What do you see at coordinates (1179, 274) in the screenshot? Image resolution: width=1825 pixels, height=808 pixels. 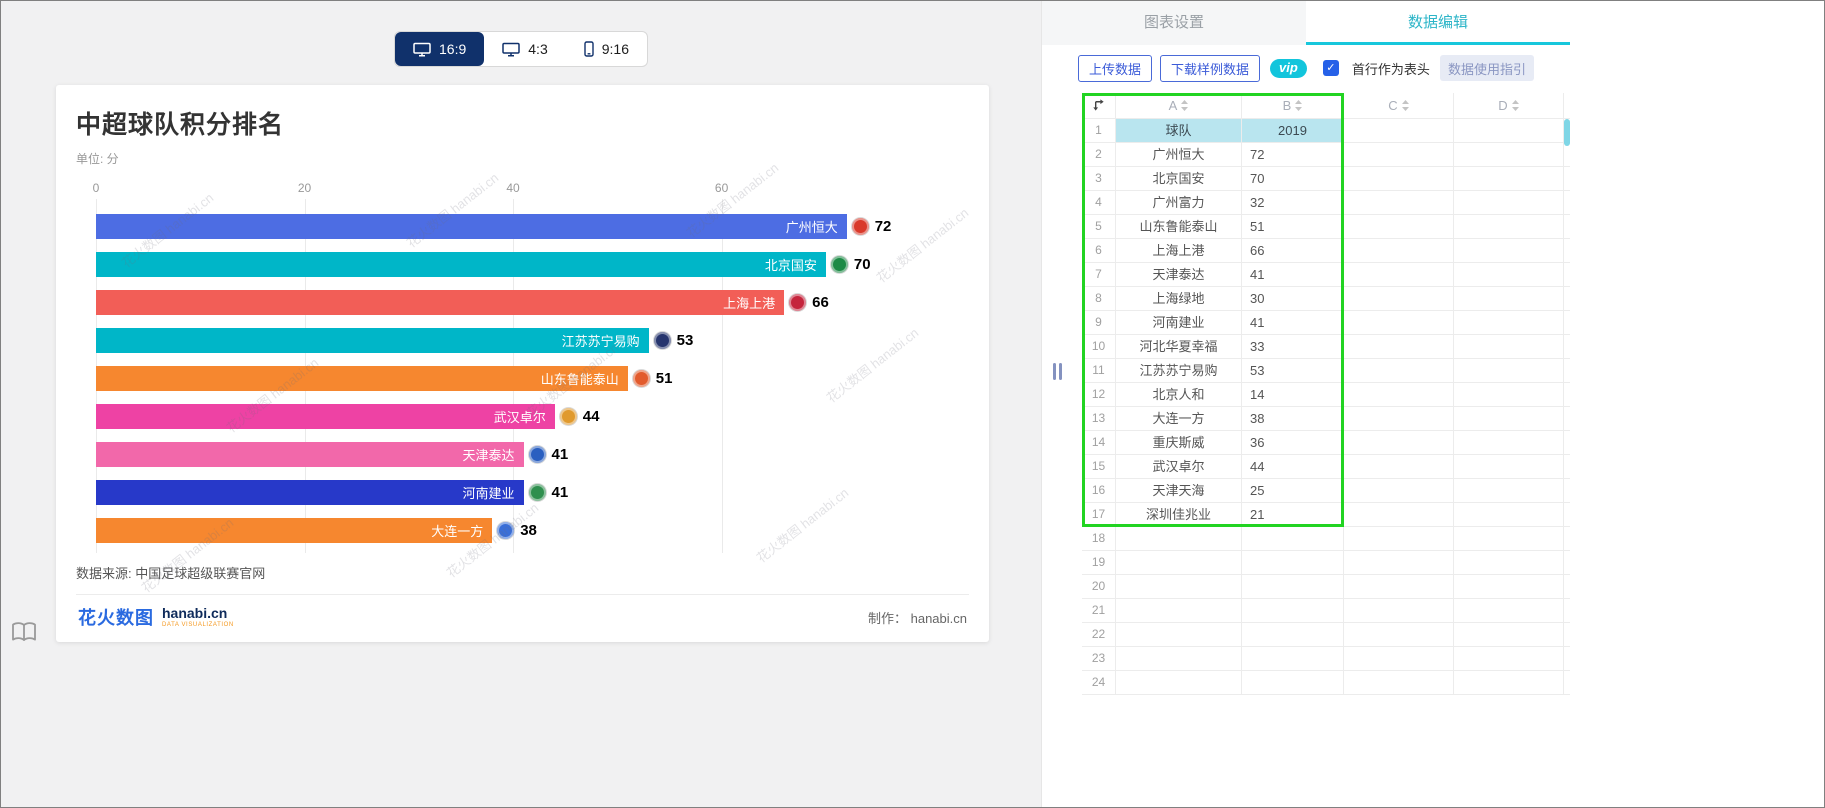 I see `cell: 天津泰达` at bounding box center [1179, 274].